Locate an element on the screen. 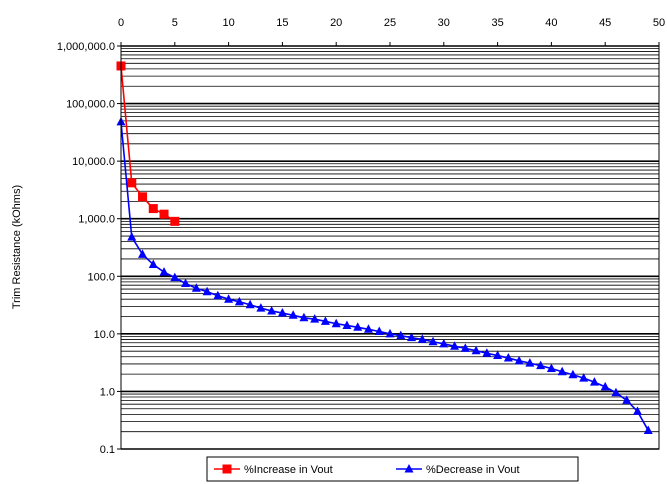  x-tick-label: 15 is located at coordinates (282, 23).